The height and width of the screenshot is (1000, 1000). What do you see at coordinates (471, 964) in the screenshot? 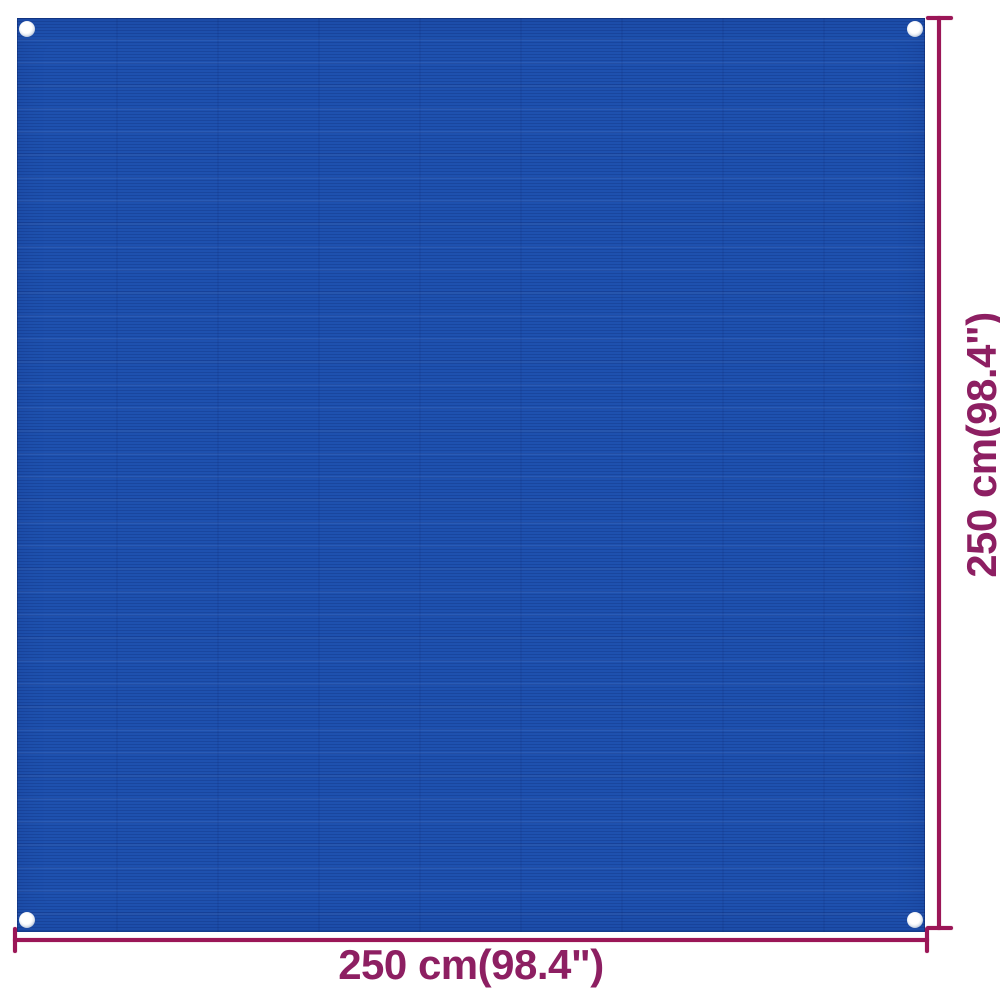
I see `bottom-dimension-label: 250 cm(98.4")` at bounding box center [471, 964].